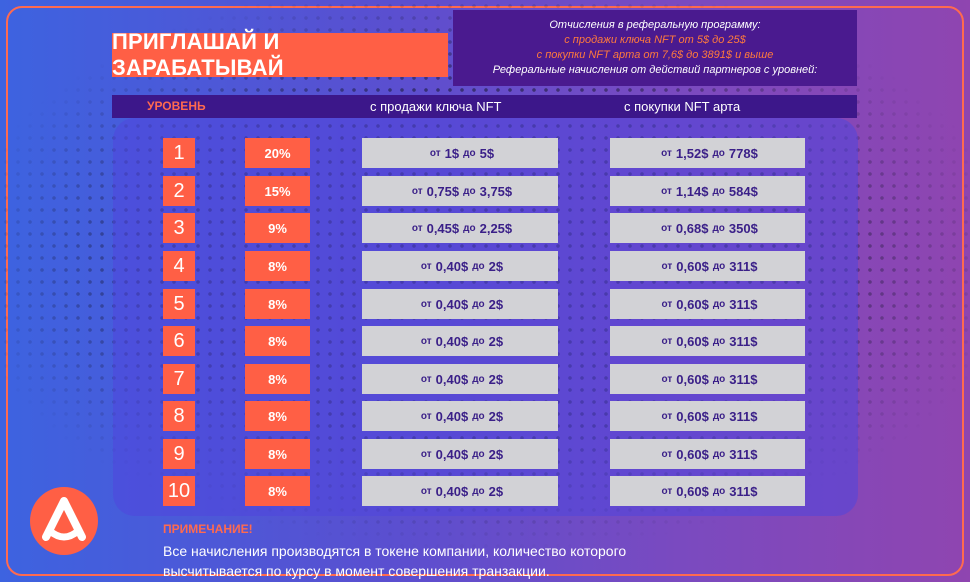 This screenshot has width=970, height=582. I want to click on level-number: 1, so click(179, 153).